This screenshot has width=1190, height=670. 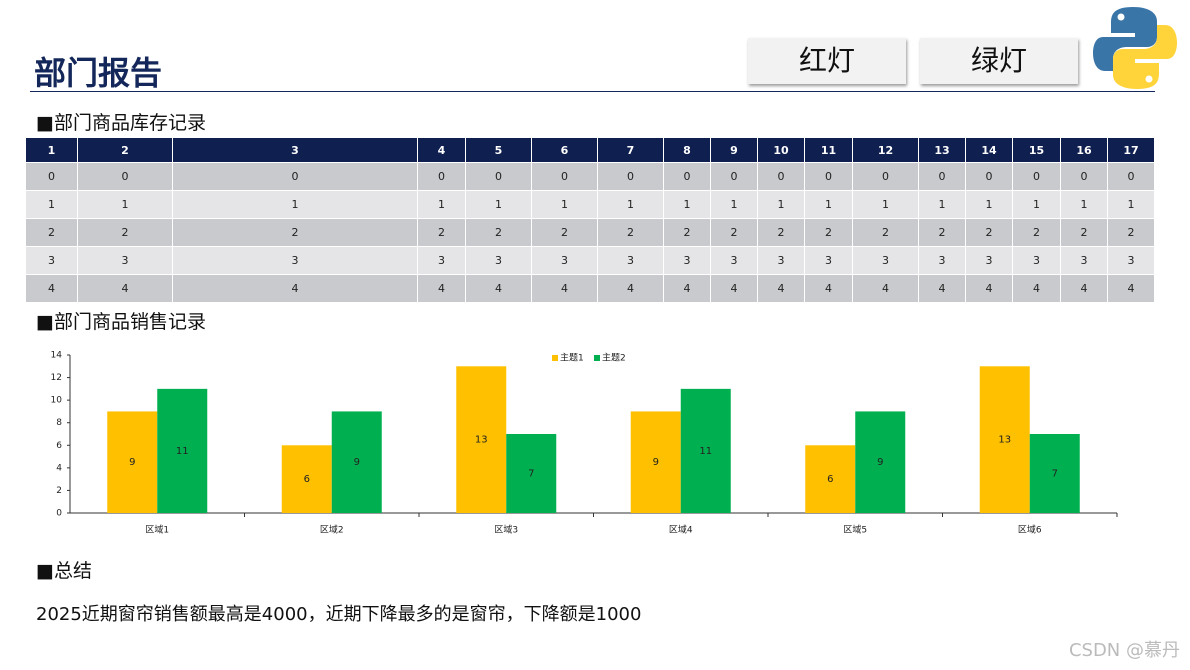 What do you see at coordinates (630, 150) in the screenshot?
I see `column-header: 7` at bounding box center [630, 150].